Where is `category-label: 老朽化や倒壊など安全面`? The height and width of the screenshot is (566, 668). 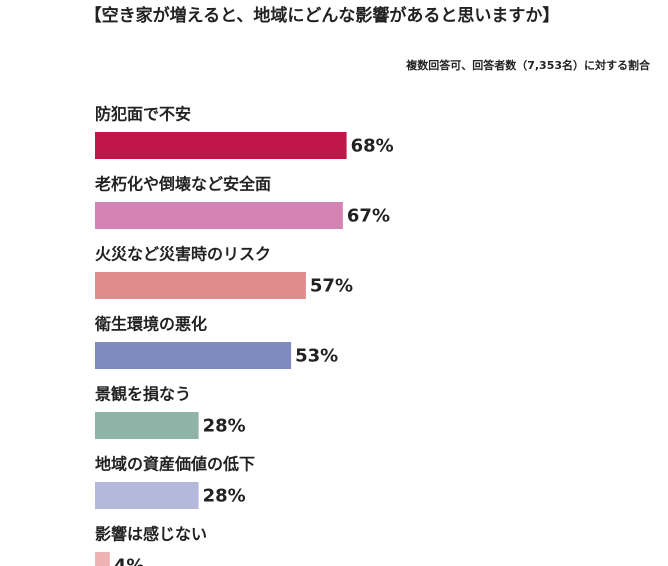
category-label: 老朽化や倒壊など安全面 is located at coordinates (182, 184).